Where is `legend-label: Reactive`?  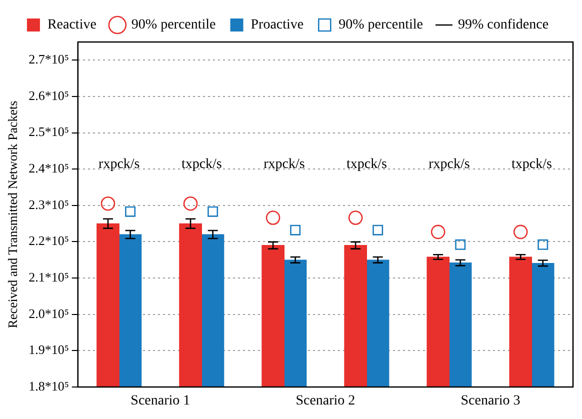
legend-label: Reactive is located at coordinates (71, 25).